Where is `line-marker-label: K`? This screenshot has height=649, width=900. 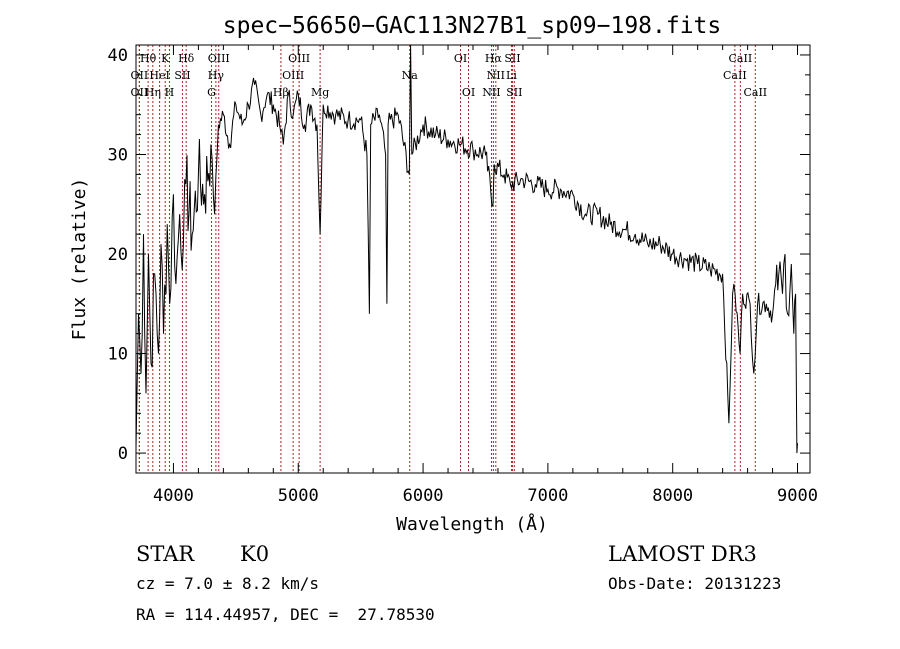
line-marker-label: K is located at coordinates (165, 58).